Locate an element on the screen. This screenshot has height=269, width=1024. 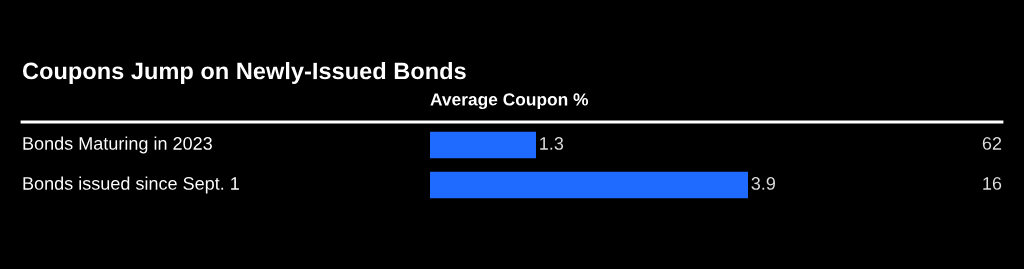
x-axis-title: Average Coupon % is located at coordinates (509, 101).